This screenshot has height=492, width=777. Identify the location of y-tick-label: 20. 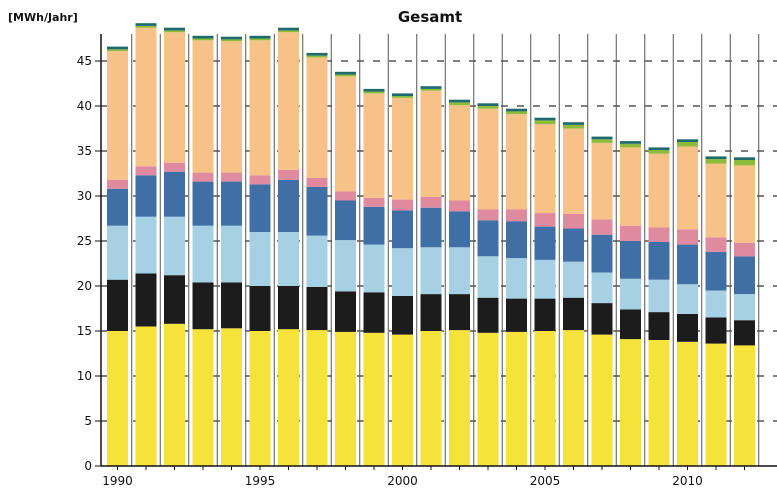
(84, 286).